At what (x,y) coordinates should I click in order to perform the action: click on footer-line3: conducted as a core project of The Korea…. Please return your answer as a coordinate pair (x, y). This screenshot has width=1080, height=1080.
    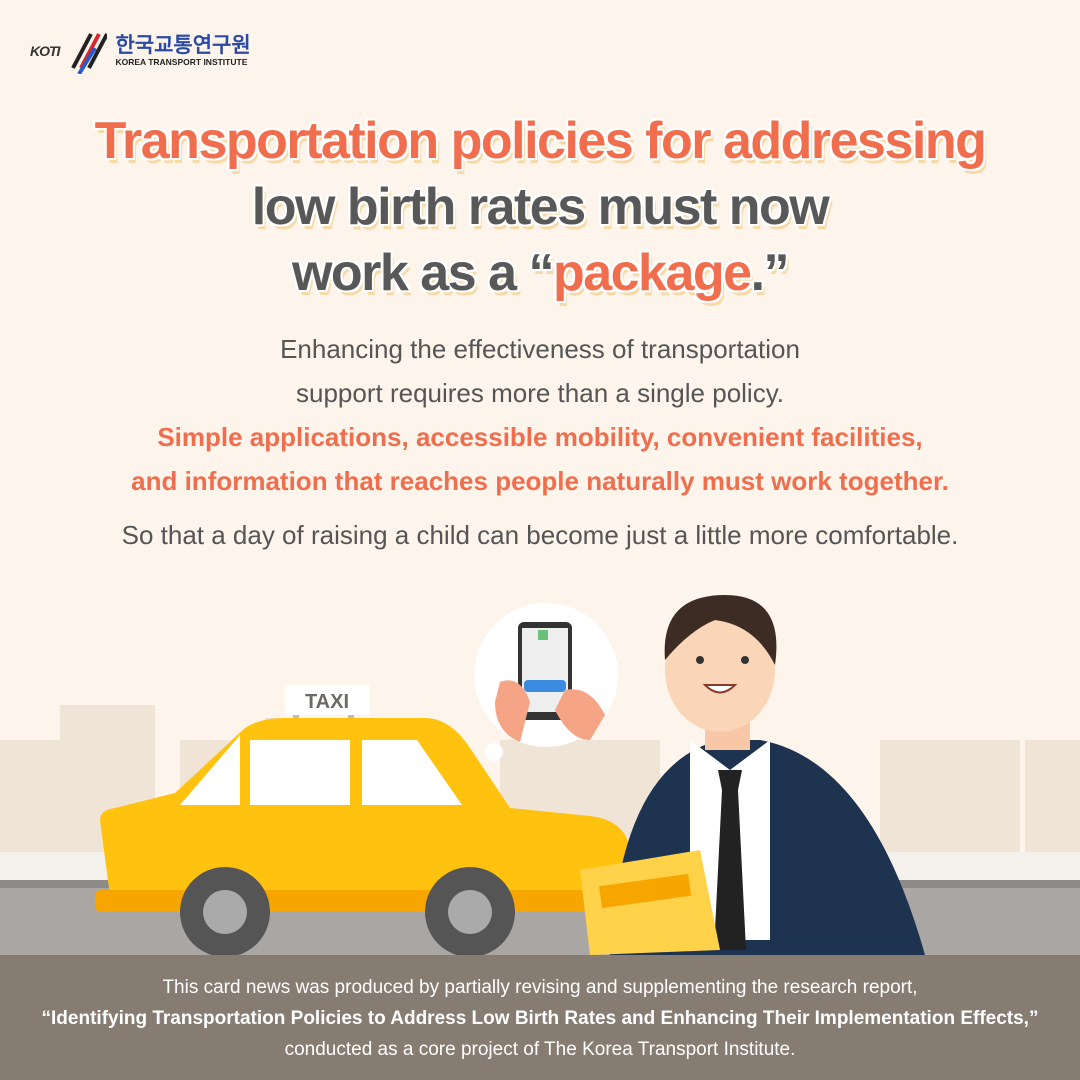
    Looking at the image, I should click on (540, 1049).